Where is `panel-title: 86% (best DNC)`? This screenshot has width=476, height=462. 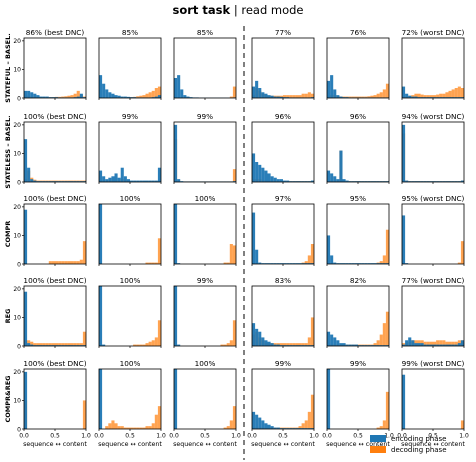
panel-title: 86% (best DNC) is located at coordinates (55, 32).